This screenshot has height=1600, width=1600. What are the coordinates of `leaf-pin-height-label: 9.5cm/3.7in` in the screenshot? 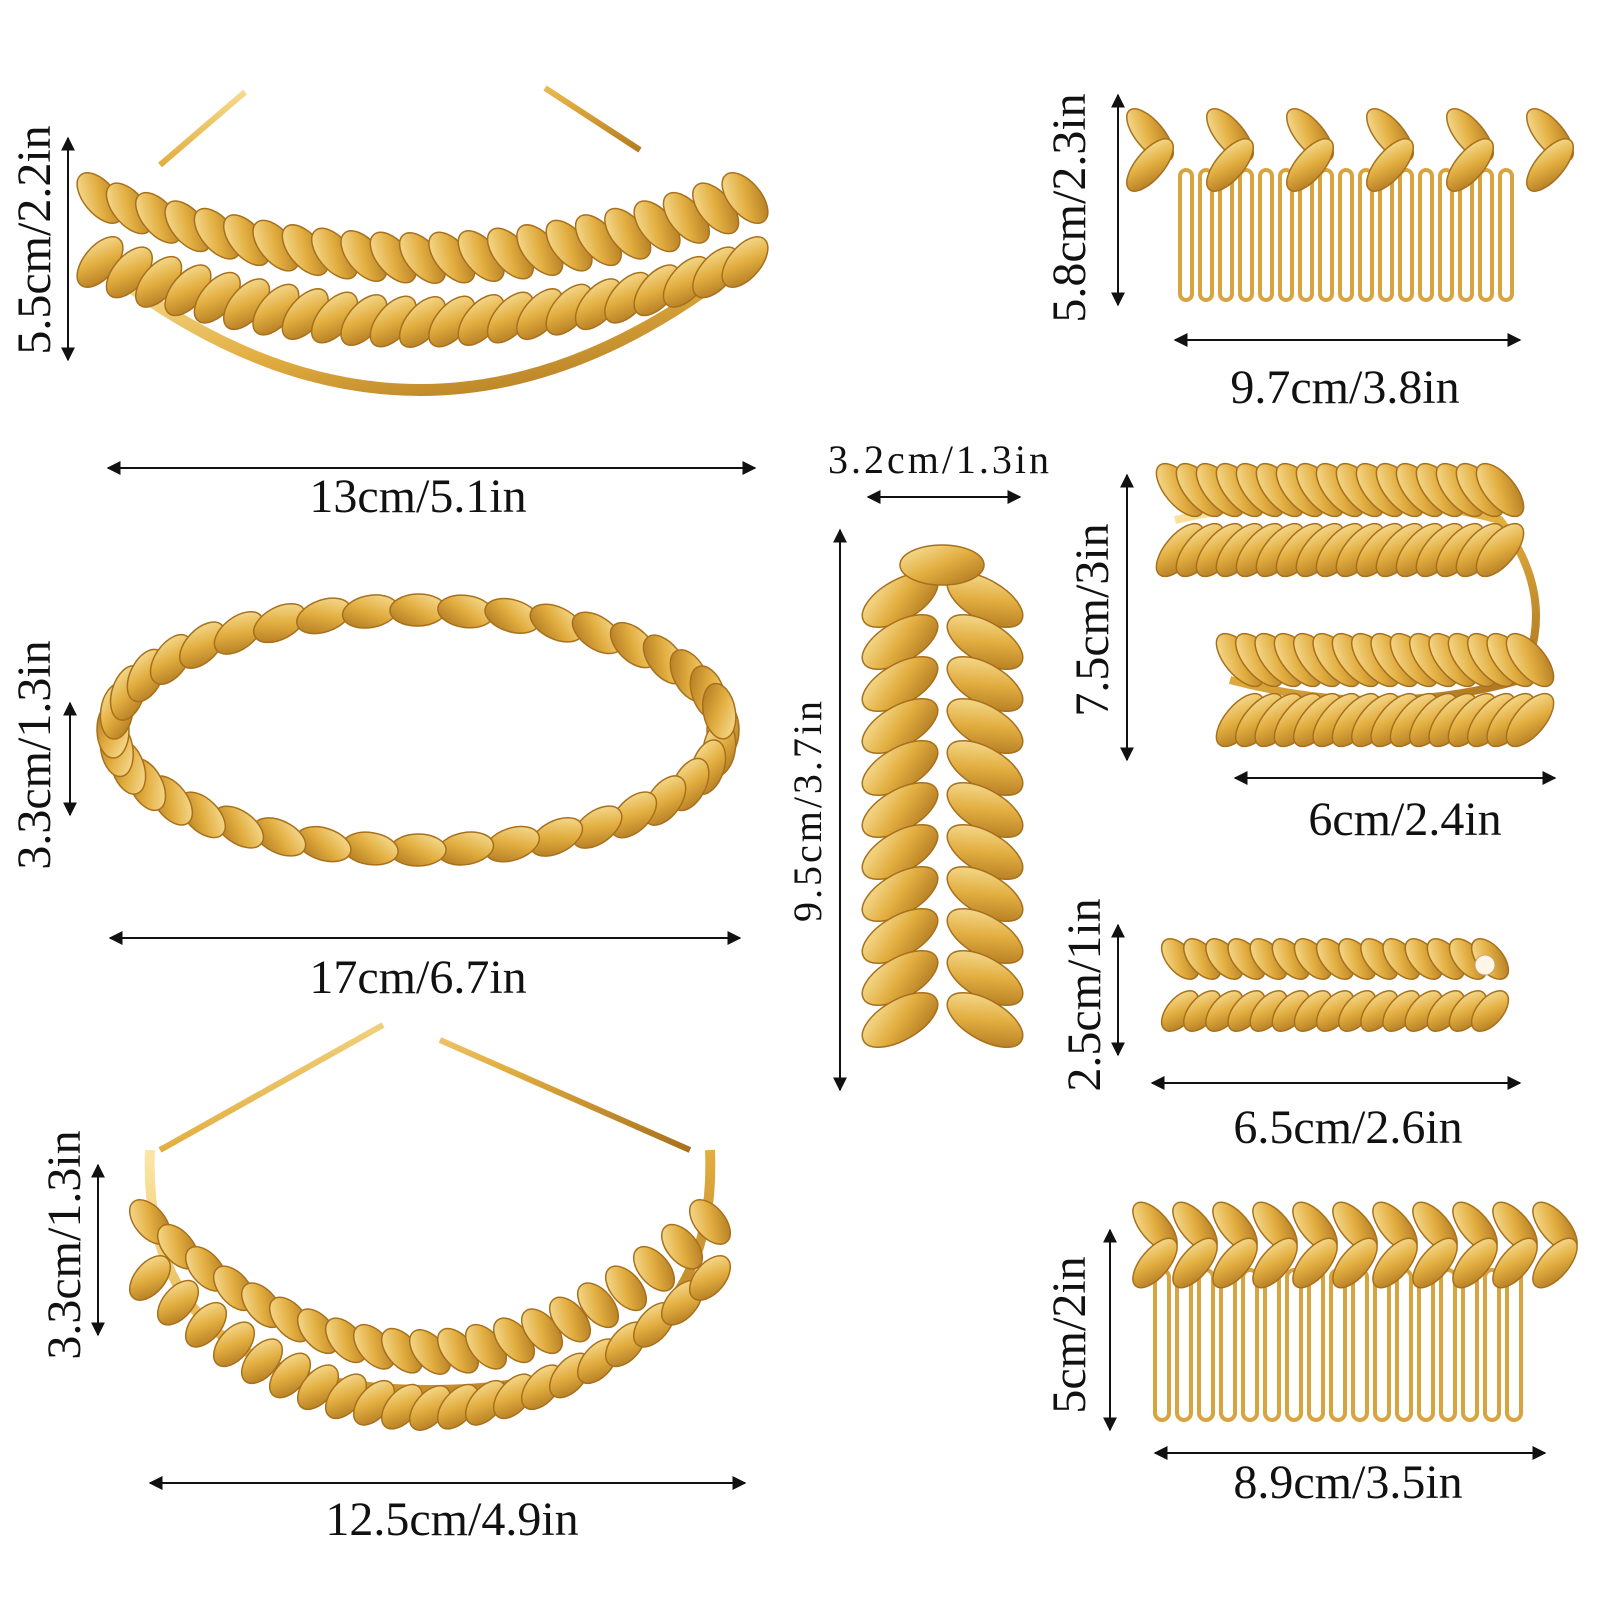 It's located at (807, 810).